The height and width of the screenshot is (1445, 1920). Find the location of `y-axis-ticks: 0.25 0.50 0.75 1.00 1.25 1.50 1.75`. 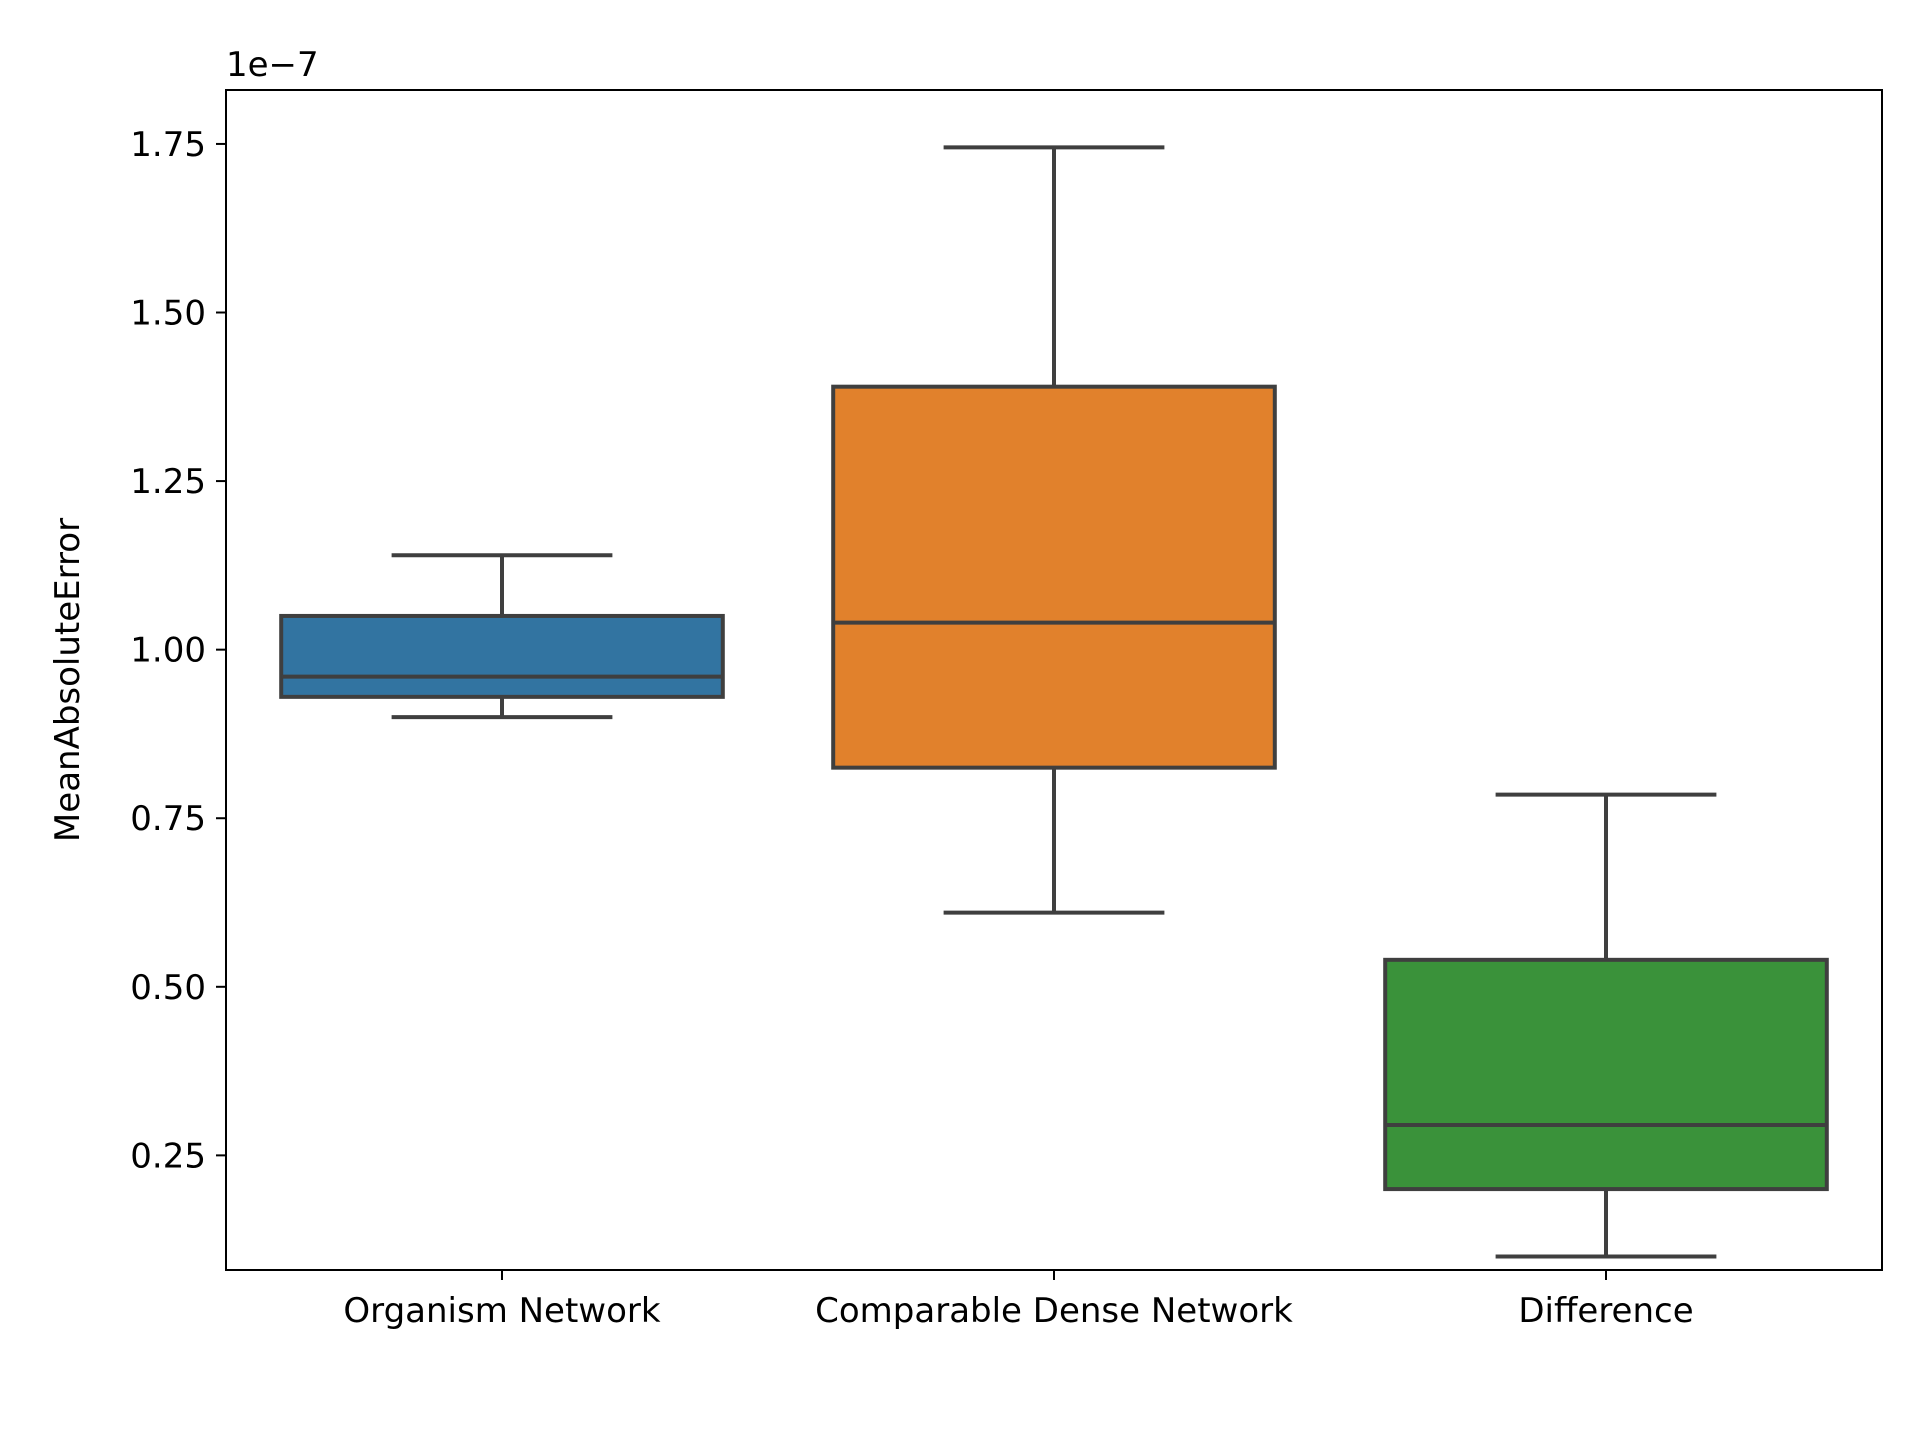

y-axis-ticks: 0.25 0.50 0.75 1.00 1.25 1.50 1.75 is located at coordinates (178, 650).